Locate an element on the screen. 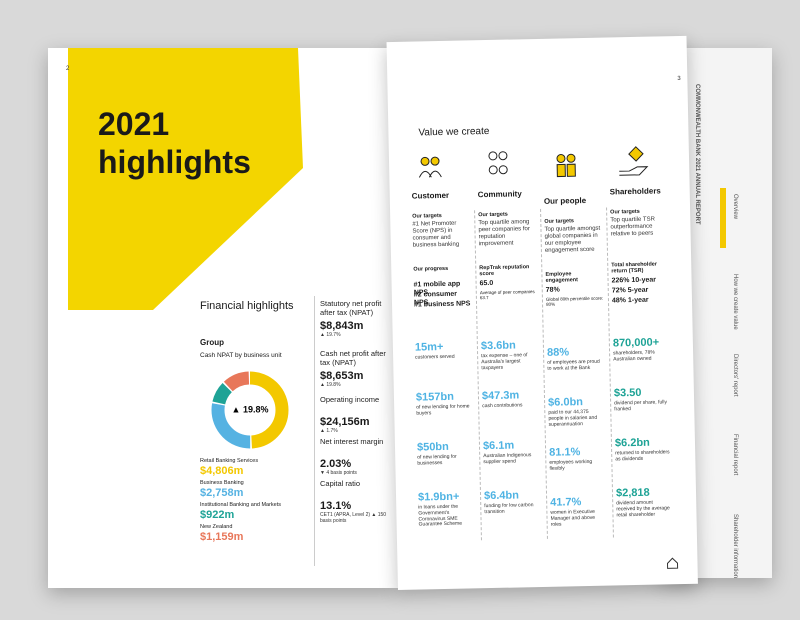  column-head: Shareholders is located at coordinates (635, 191).